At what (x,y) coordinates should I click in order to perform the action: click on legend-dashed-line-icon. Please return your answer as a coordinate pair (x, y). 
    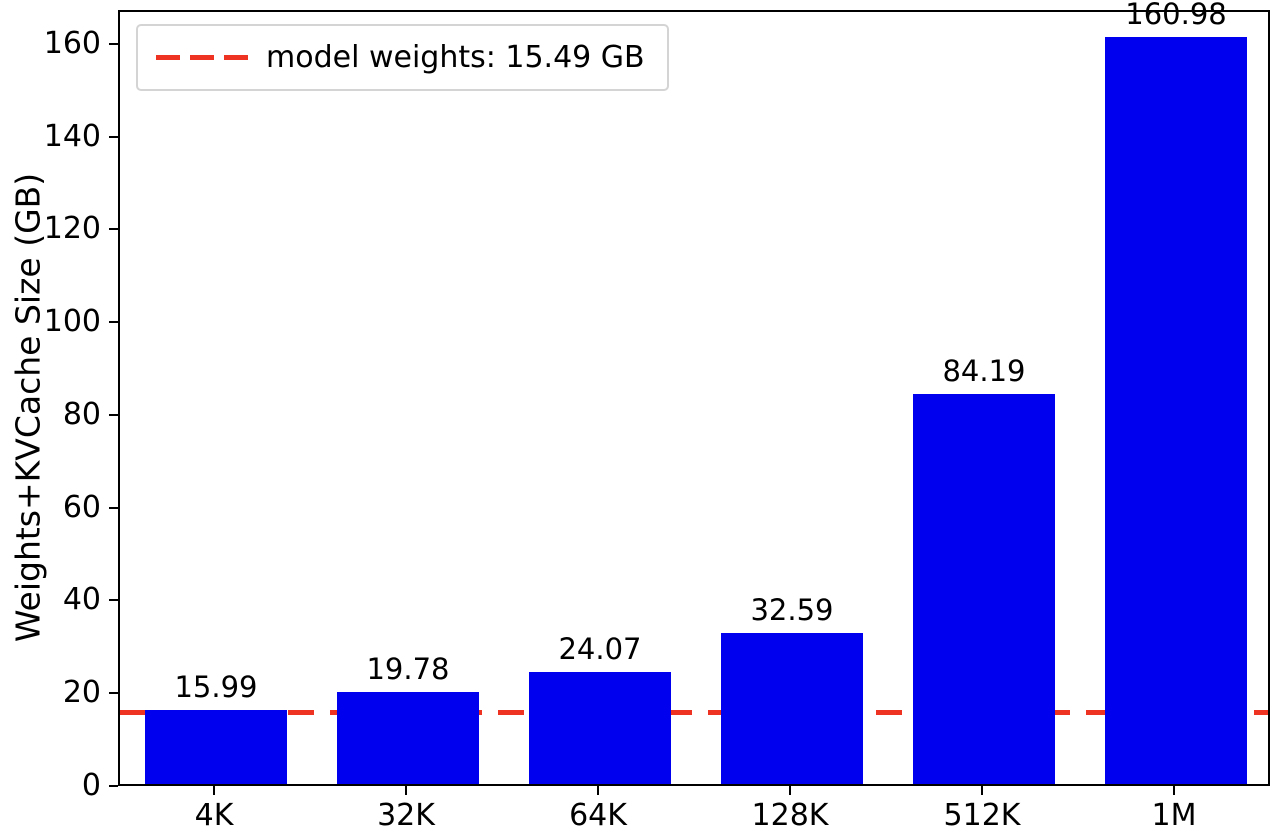
    Looking at the image, I should click on (202, 57).